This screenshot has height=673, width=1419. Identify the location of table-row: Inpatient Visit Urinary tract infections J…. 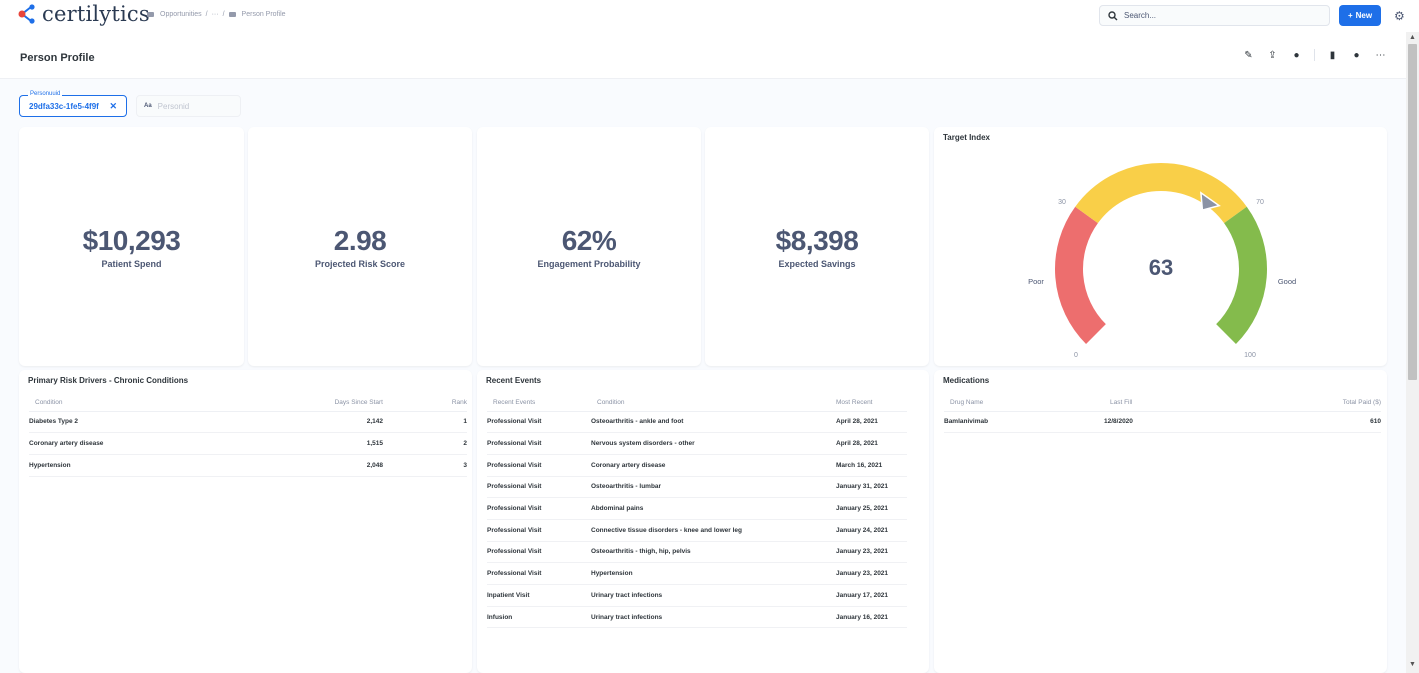
(697, 595).